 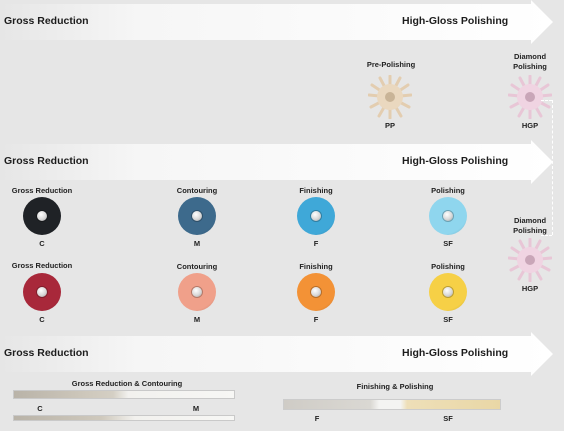 What do you see at coordinates (42, 292) in the screenshot?
I see `disc-coarse-red` at bounding box center [42, 292].